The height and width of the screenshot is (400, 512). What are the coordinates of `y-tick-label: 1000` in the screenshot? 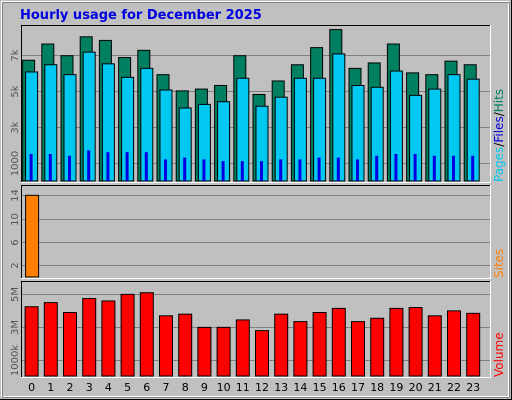 It's located at (15, 163).